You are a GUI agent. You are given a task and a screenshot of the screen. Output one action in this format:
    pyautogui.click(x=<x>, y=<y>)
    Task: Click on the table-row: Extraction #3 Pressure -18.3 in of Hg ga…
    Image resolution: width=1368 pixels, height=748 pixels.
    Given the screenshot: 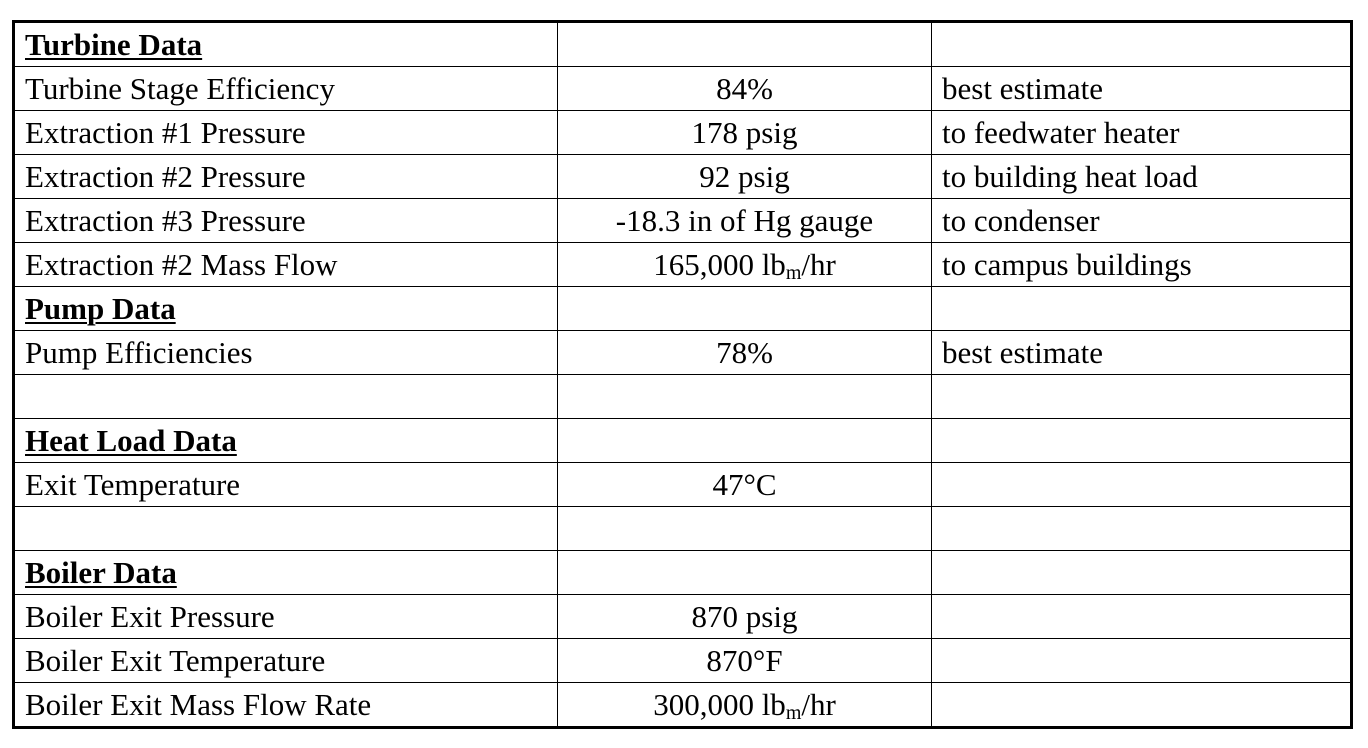 What is the action you would take?
    pyautogui.click(x=682, y=220)
    